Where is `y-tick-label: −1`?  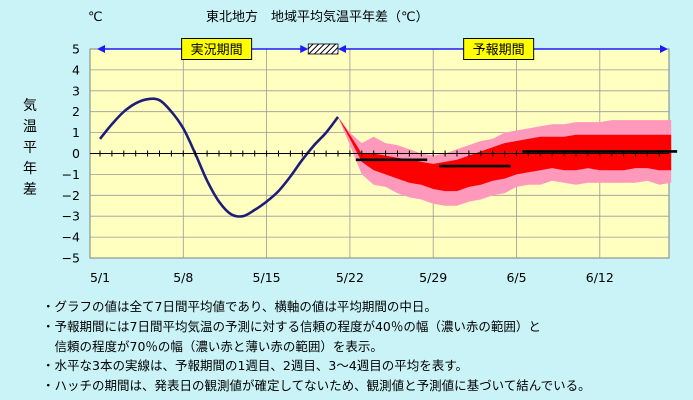 y-tick-label: −1 is located at coordinates (71, 174).